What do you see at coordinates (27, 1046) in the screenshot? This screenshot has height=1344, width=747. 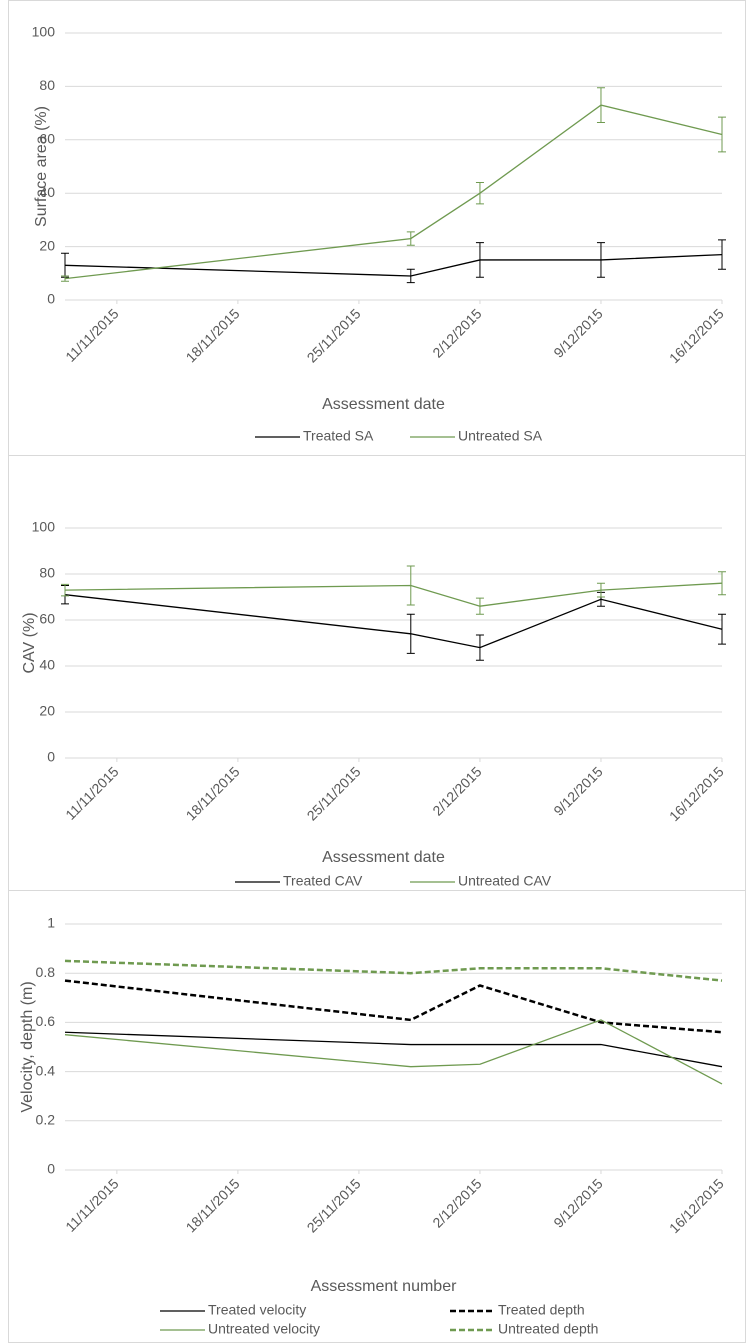 I see `y-axis-title: Velocity, depth (m)` at bounding box center [27, 1046].